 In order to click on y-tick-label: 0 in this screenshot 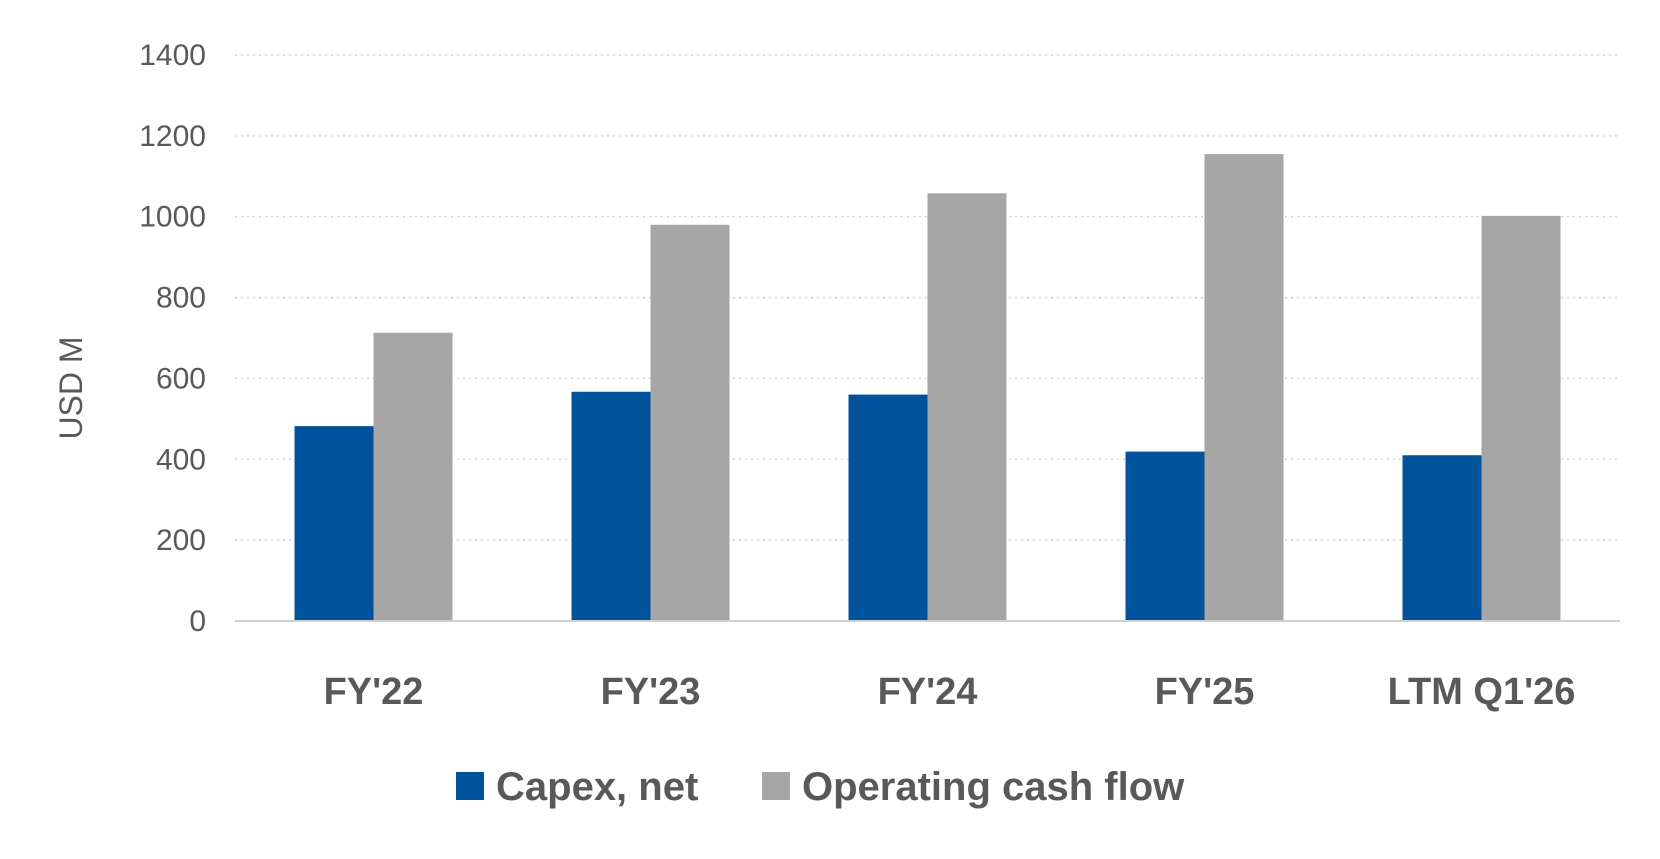, I will do `click(197, 621)`.